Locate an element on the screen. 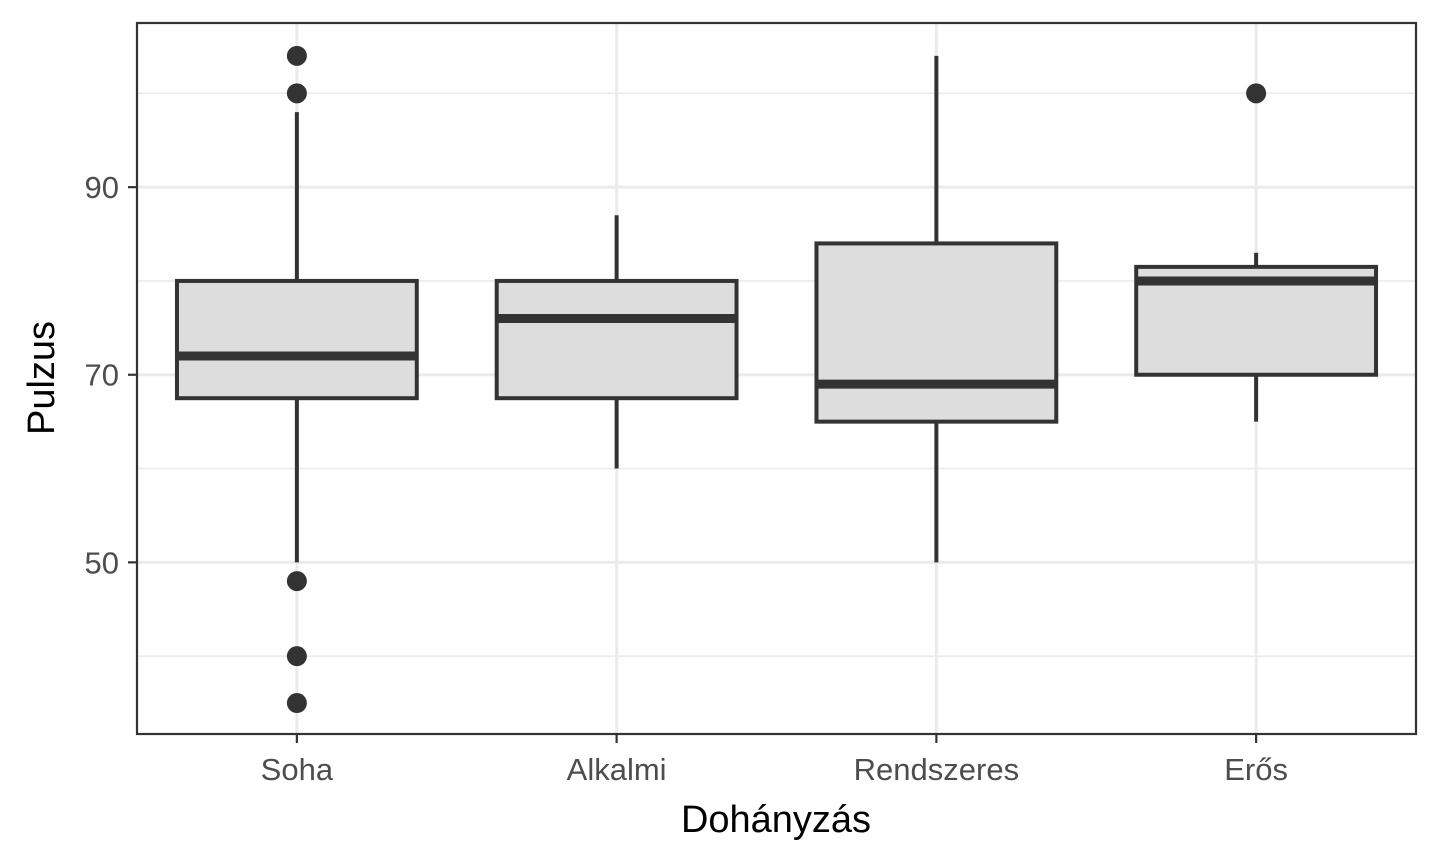 The height and width of the screenshot is (864, 1440). x-axis-title: Dohányzás is located at coordinates (776, 820).